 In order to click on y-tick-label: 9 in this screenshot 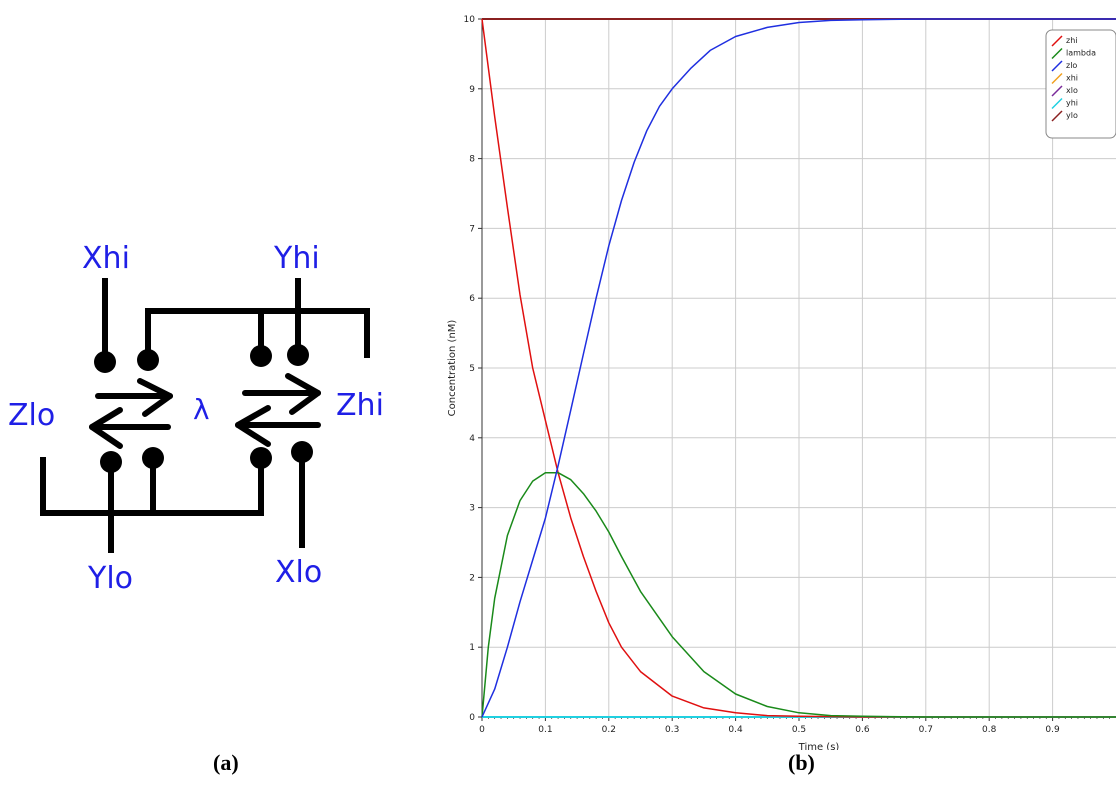, I will do `click(472, 90)`.